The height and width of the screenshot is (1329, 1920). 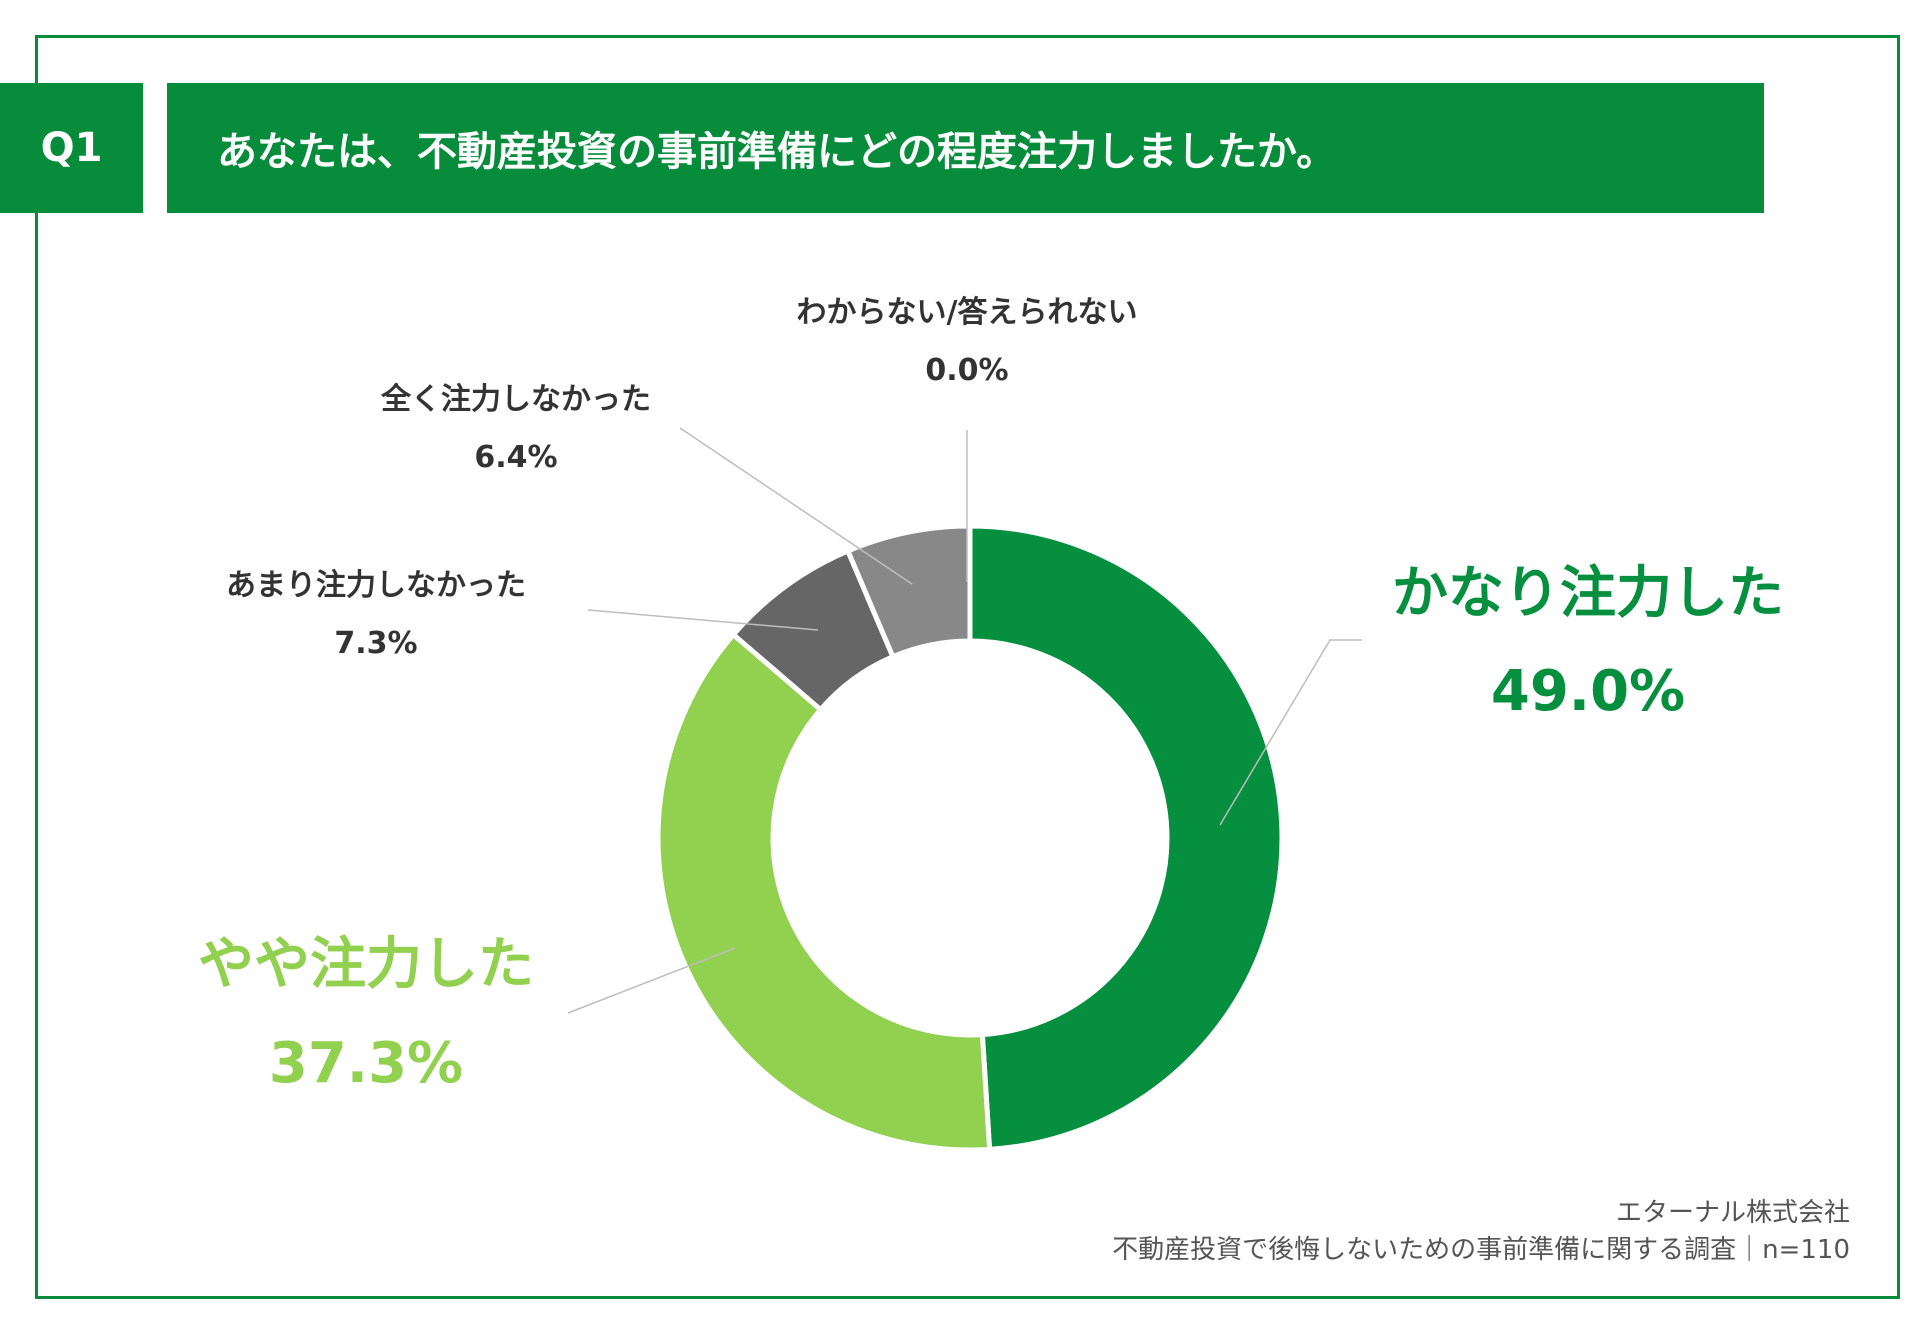 What do you see at coordinates (366, 964) in the screenshot?
I see `category-label-yaya: やや注力した` at bounding box center [366, 964].